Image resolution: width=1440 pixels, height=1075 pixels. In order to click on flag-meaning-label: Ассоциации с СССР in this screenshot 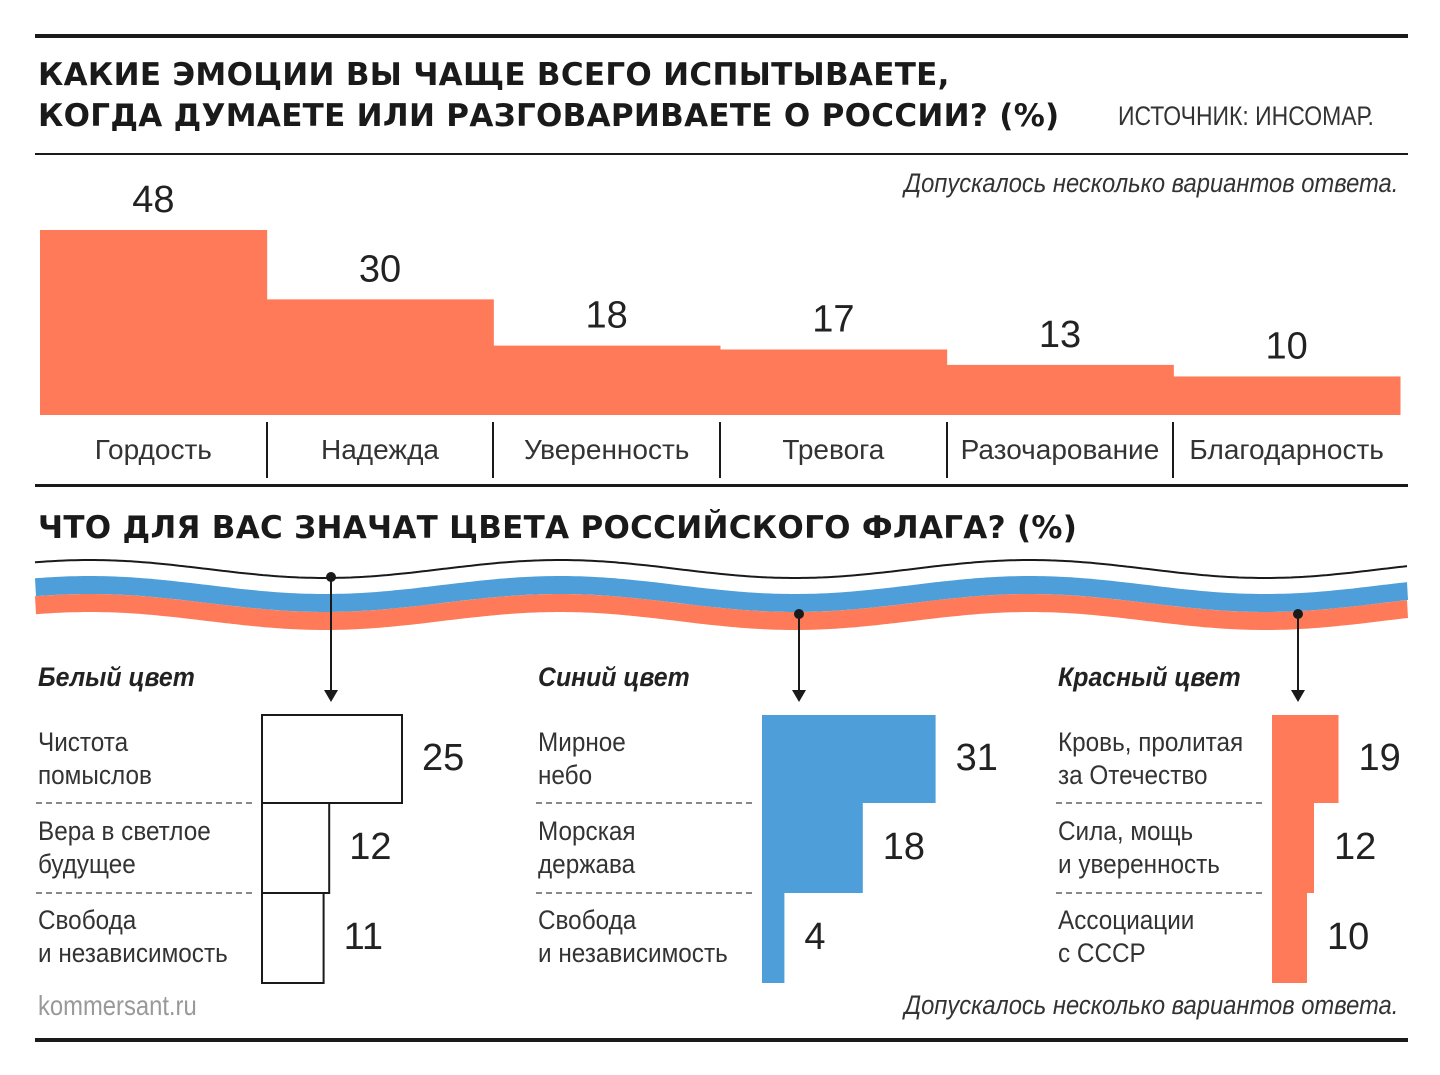, I will do `click(1126, 936)`.